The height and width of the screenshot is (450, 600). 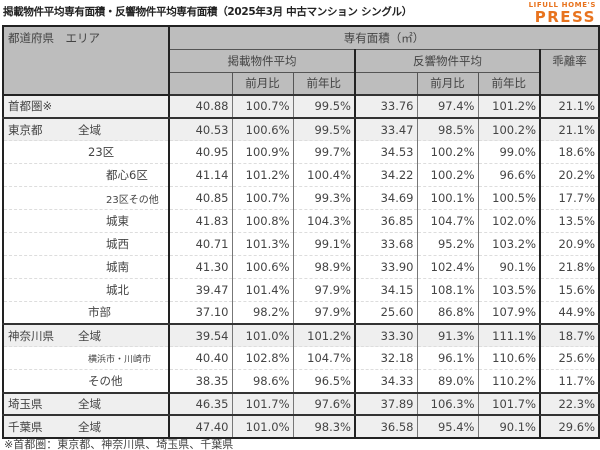 What do you see at coordinates (386, 313) in the screenshot?
I see `response-value: 25.60` at bounding box center [386, 313].